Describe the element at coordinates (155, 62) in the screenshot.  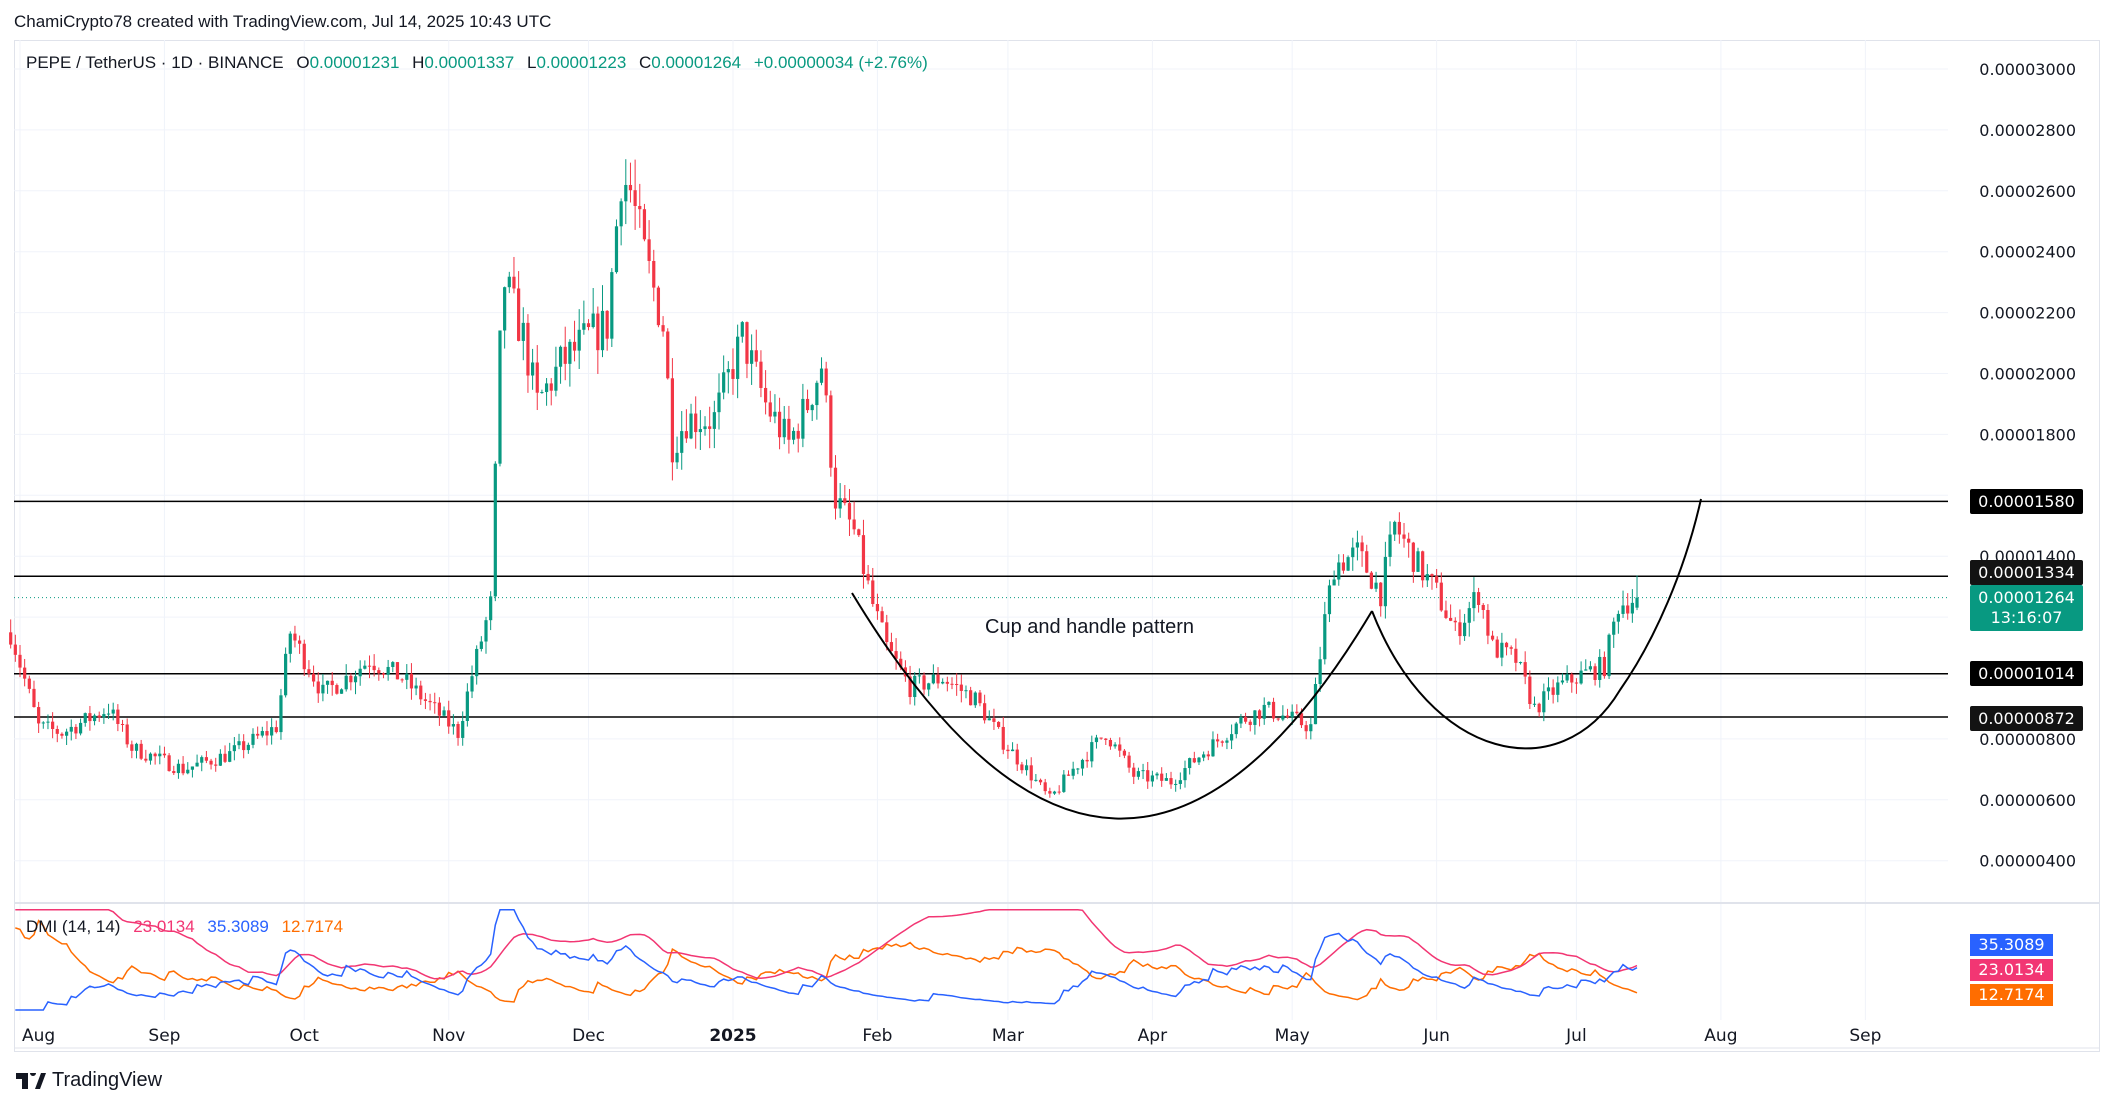
I see `symbol-name: PEPE / TetherUS · 1D · BINANCE` at that location.